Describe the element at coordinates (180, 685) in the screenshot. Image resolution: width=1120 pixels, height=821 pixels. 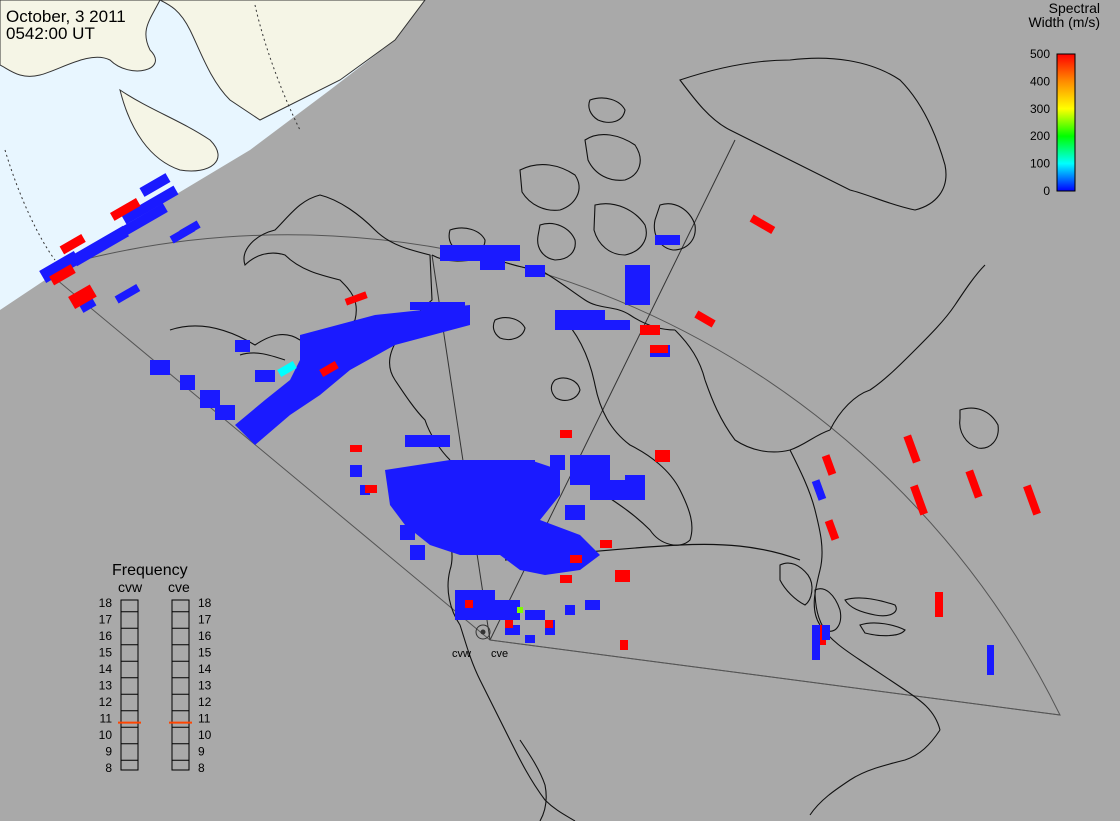
I see `frequency-bar-cve` at that location.